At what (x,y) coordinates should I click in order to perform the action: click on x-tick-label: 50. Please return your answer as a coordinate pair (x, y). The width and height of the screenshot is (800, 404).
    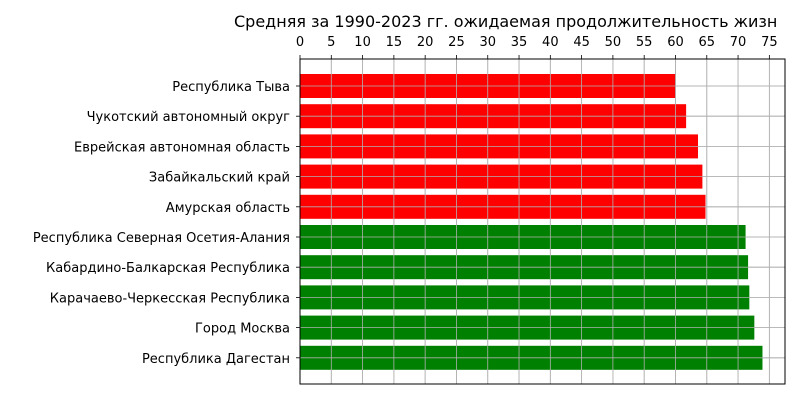
    Looking at the image, I should click on (613, 42).